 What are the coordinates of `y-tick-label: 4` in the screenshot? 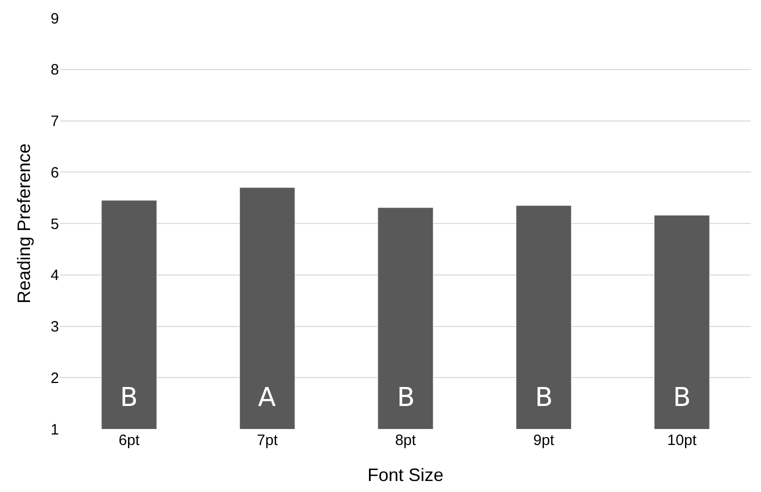 It's located at (54, 275).